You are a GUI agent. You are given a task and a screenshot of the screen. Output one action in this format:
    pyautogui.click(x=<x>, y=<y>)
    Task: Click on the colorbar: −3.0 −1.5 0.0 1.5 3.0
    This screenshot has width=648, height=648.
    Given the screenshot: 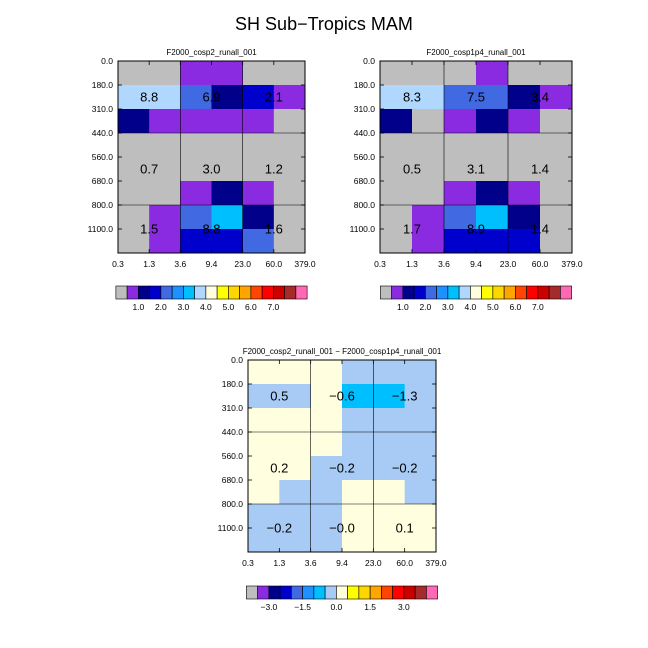 What is the action you would take?
    pyautogui.click(x=342, y=598)
    